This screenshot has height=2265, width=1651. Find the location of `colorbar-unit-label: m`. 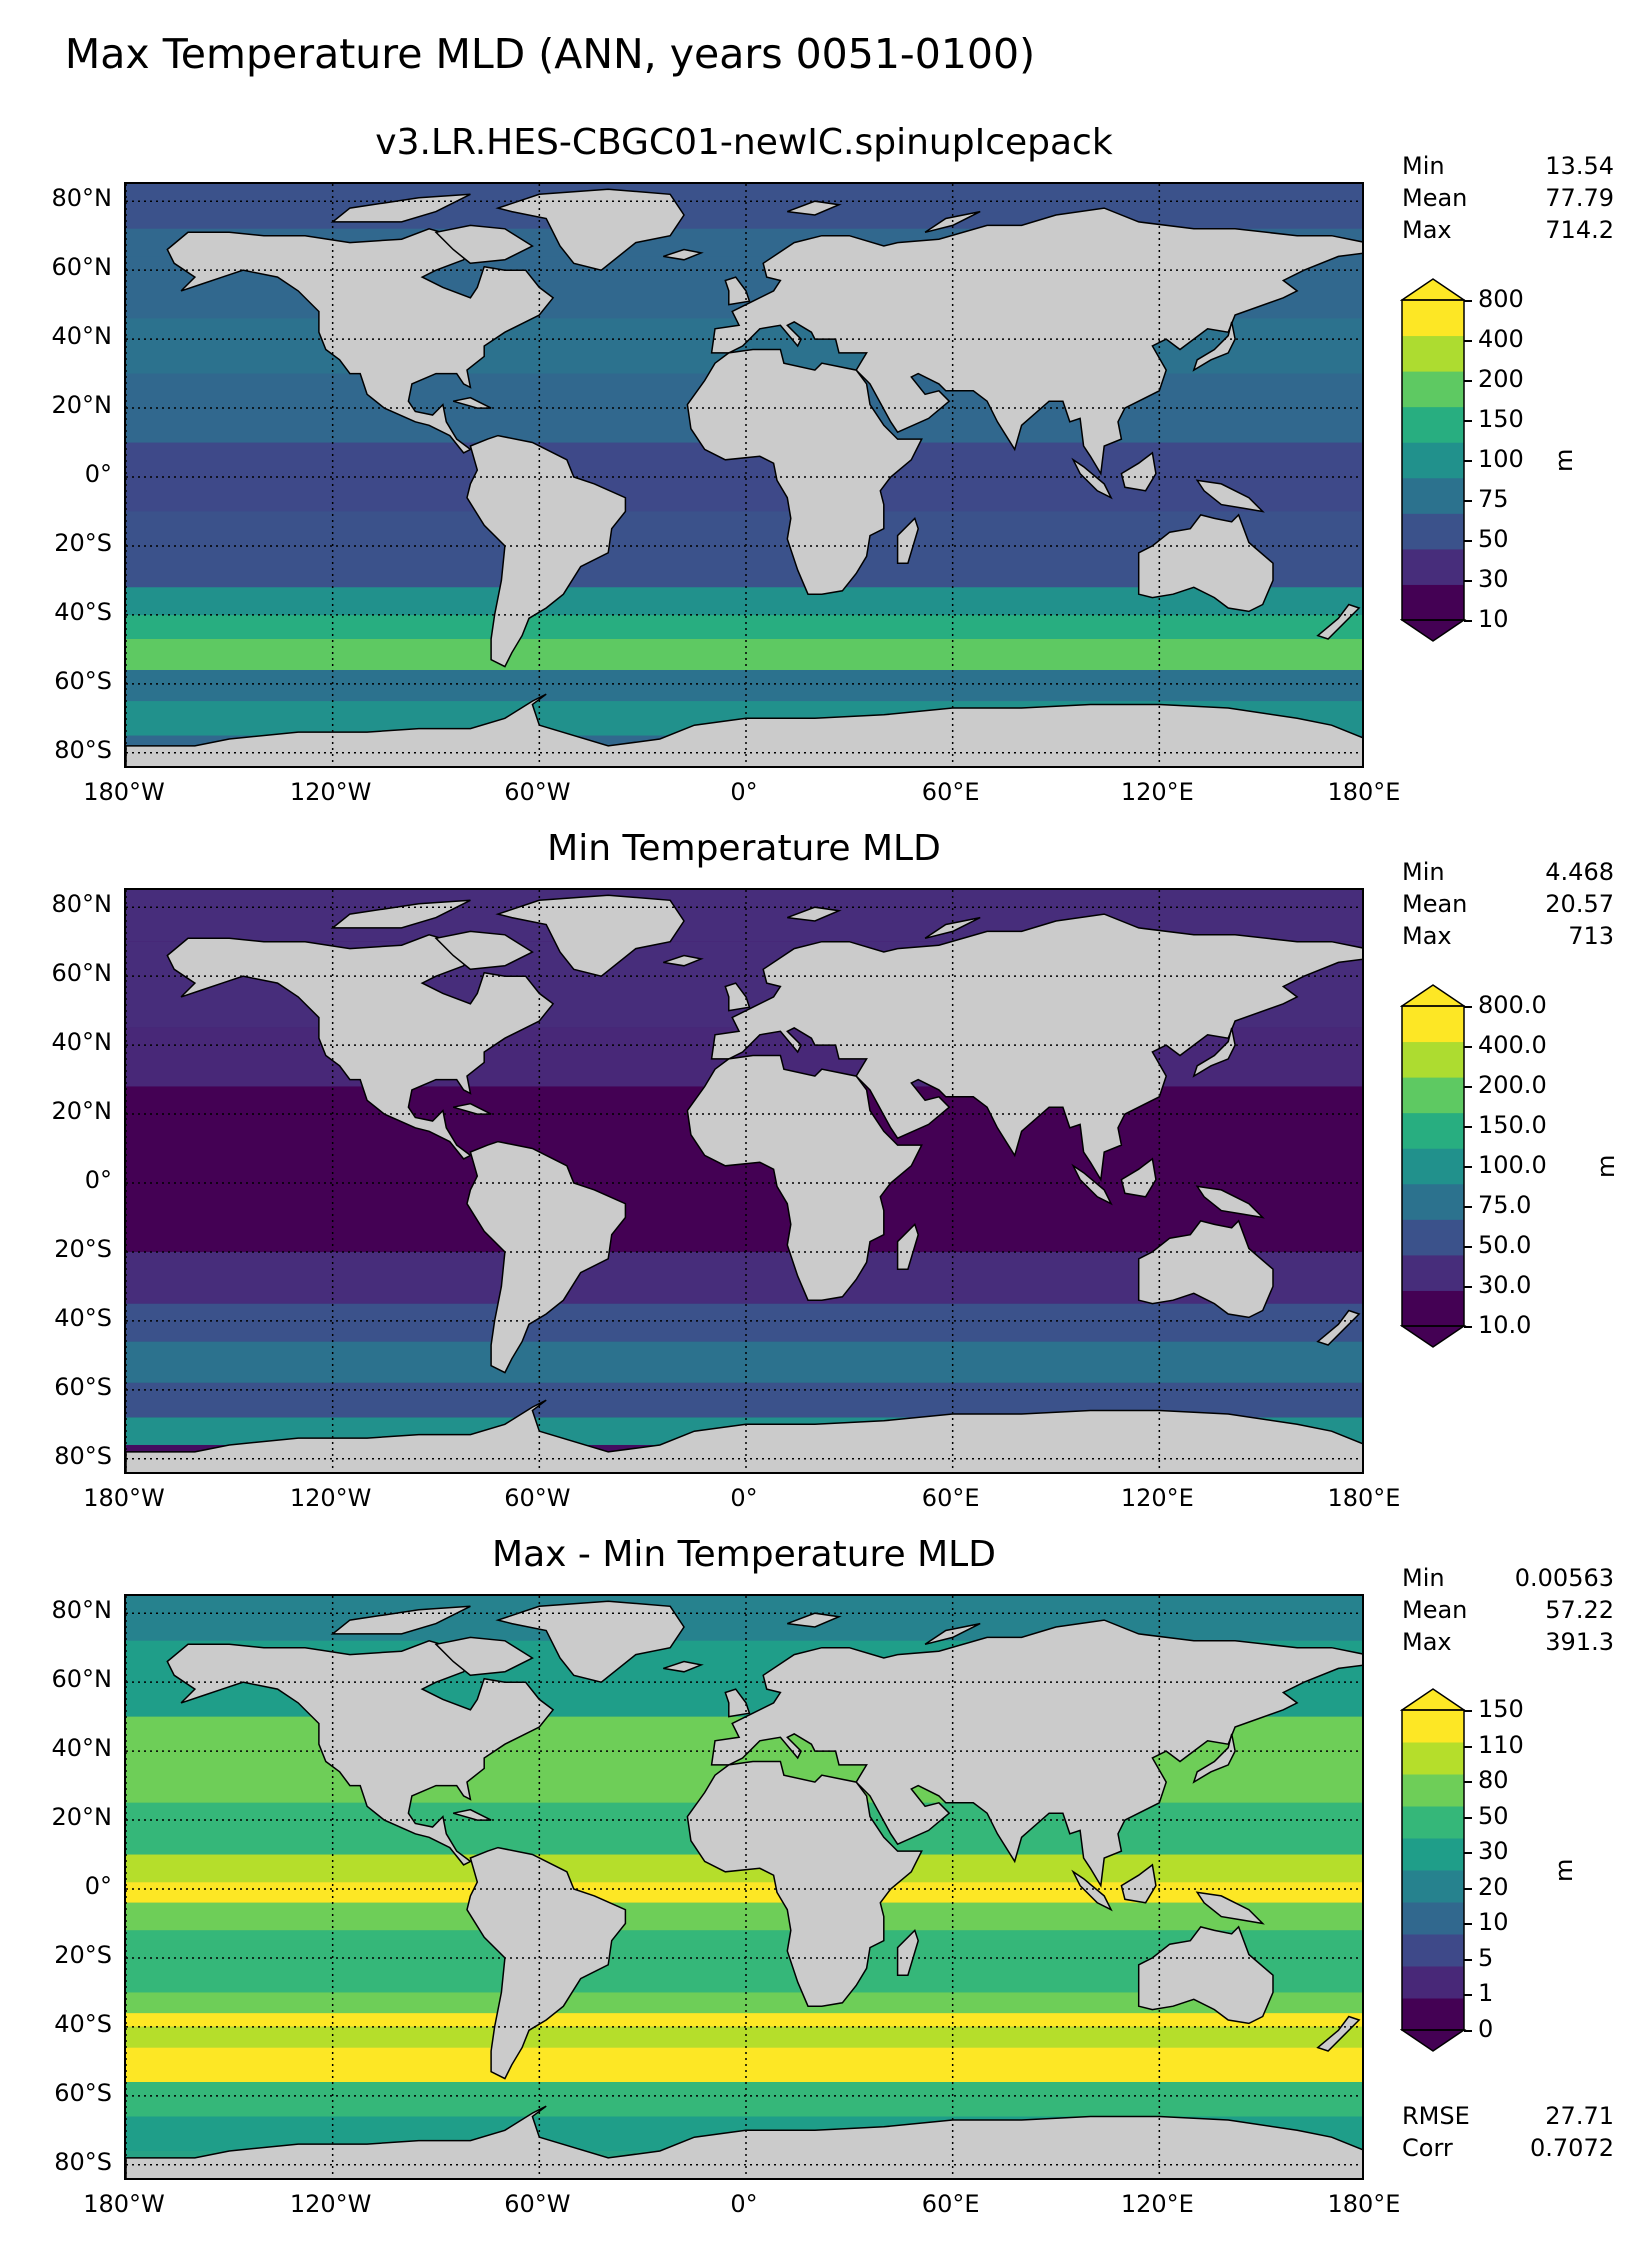

colorbar-unit-label: m is located at coordinates (1564, 1870).